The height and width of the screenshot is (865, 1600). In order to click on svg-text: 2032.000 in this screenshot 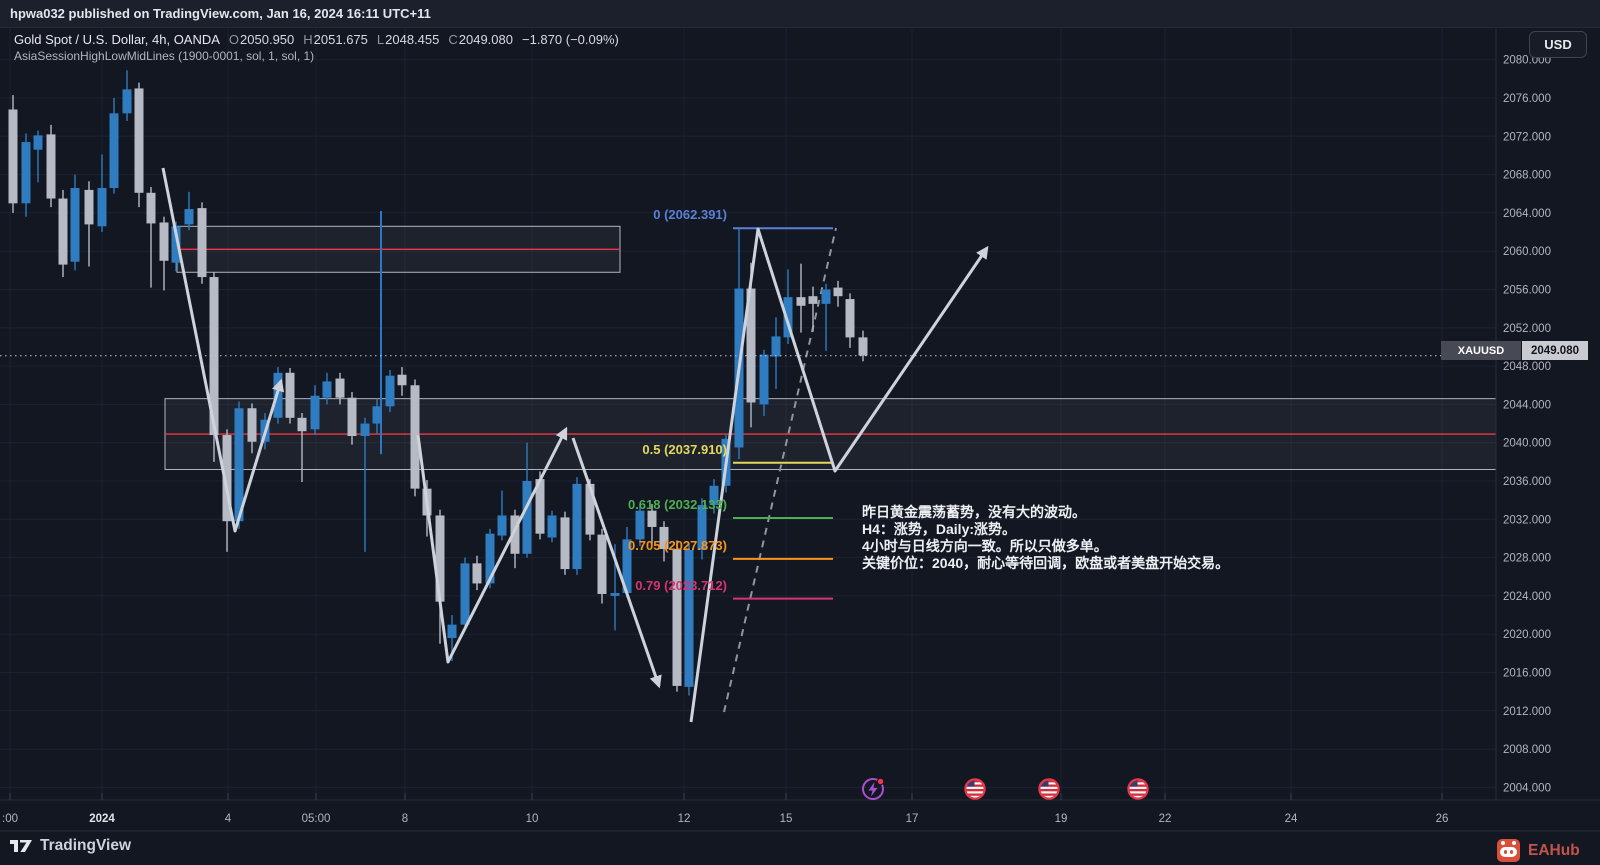, I will do `click(1527, 520)`.